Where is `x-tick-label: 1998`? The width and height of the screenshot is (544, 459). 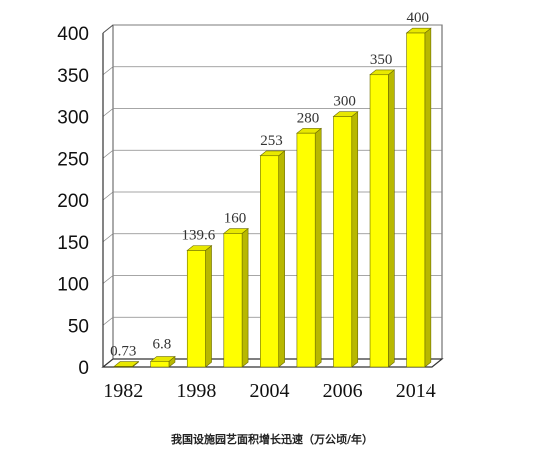
x-tick-label: 1998 is located at coordinates (196, 391).